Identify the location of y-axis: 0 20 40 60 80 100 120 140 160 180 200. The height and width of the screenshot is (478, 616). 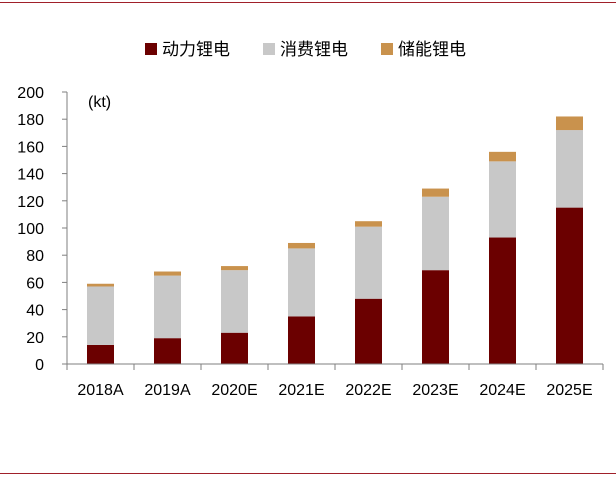
(42, 229).